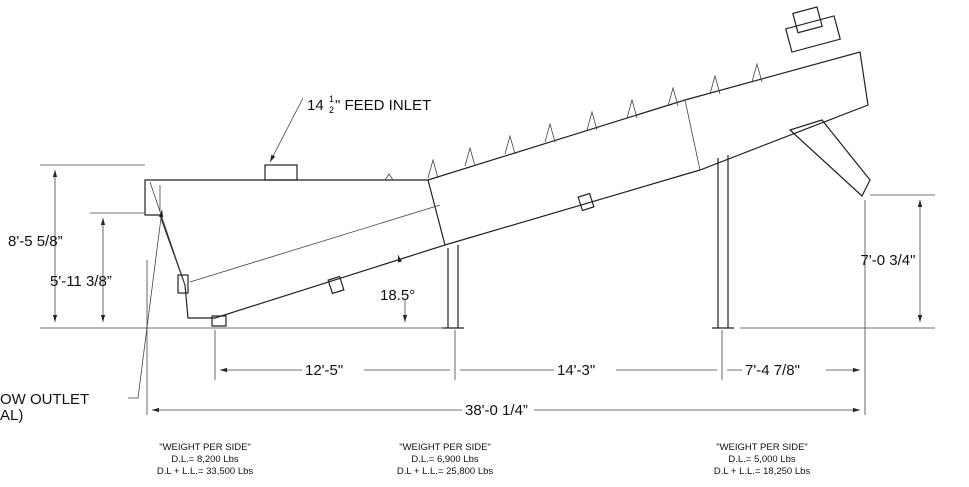 This screenshot has width=969, height=487. What do you see at coordinates (576, 370) in the screenshot?
I see `dimension: 14'-3"` at bounding box center [576, 370].